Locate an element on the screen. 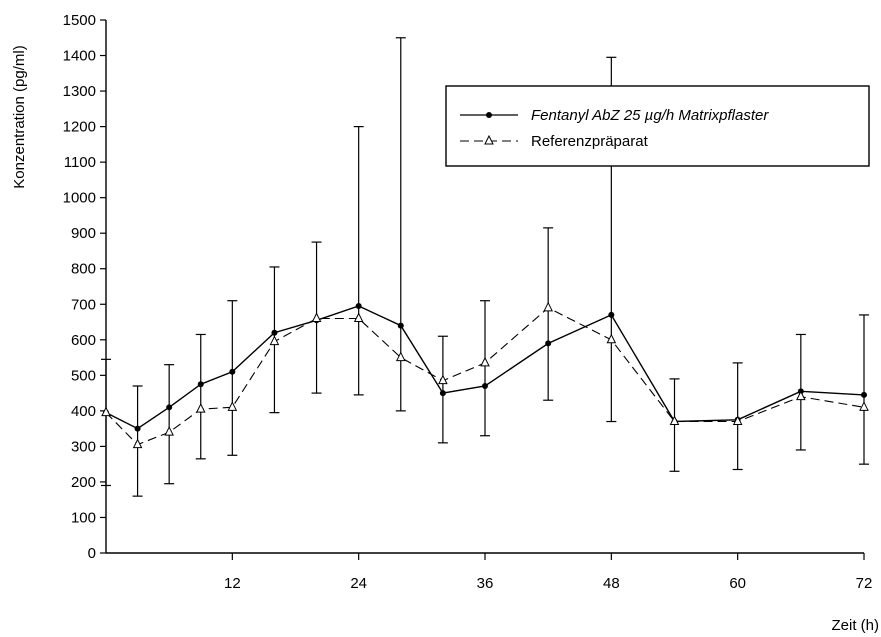  y-tick-label: 600 is located at coordinates (83, 340).